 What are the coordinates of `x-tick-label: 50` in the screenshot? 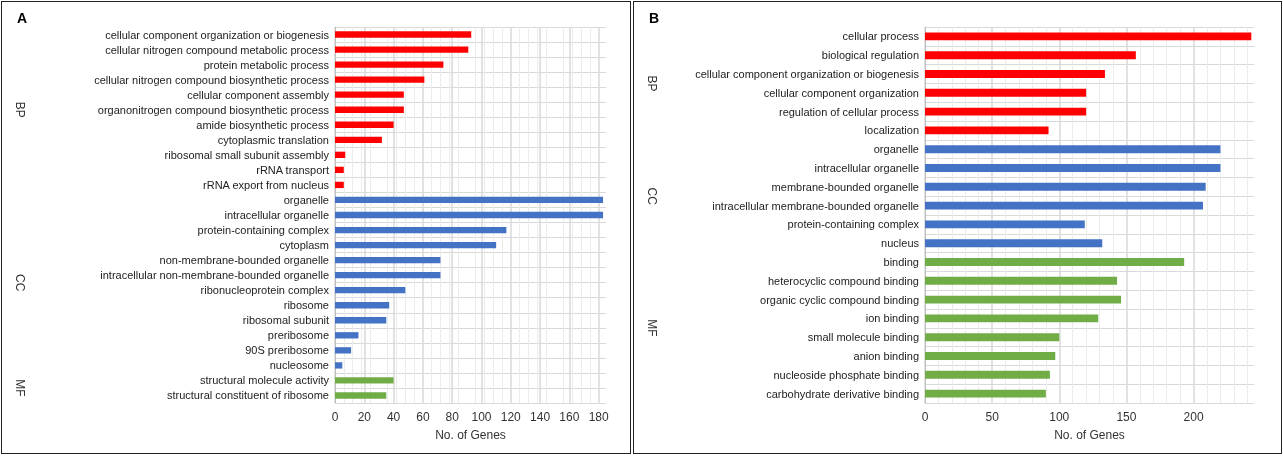 It's located at (992, 417).